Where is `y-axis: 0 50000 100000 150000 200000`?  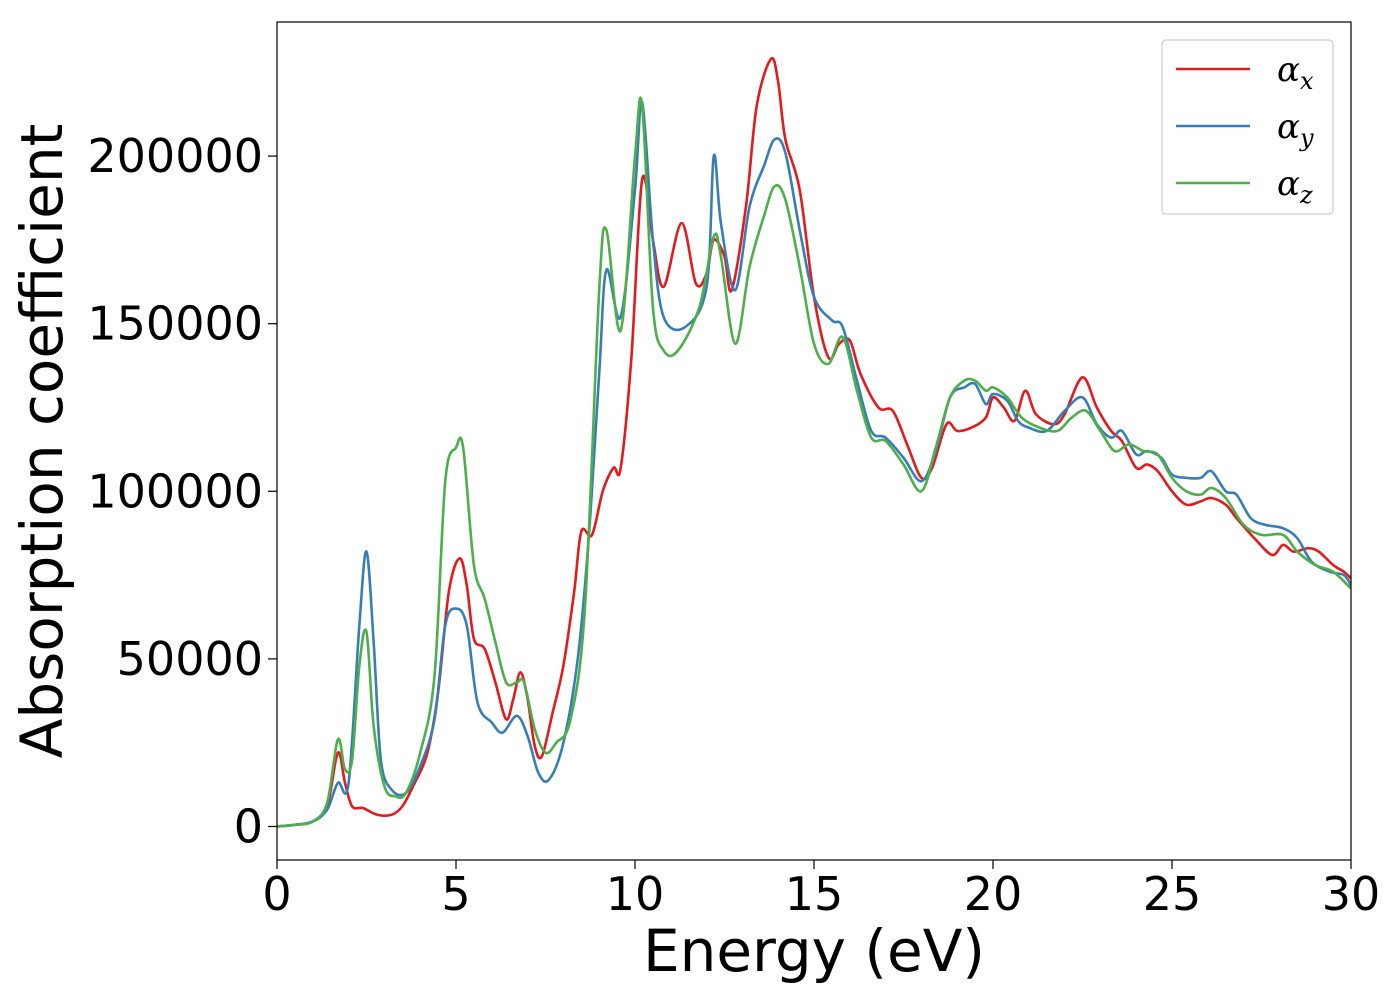 y-axis: 0 50000 100000 150000 200000 is located at coordinates (182, 491).